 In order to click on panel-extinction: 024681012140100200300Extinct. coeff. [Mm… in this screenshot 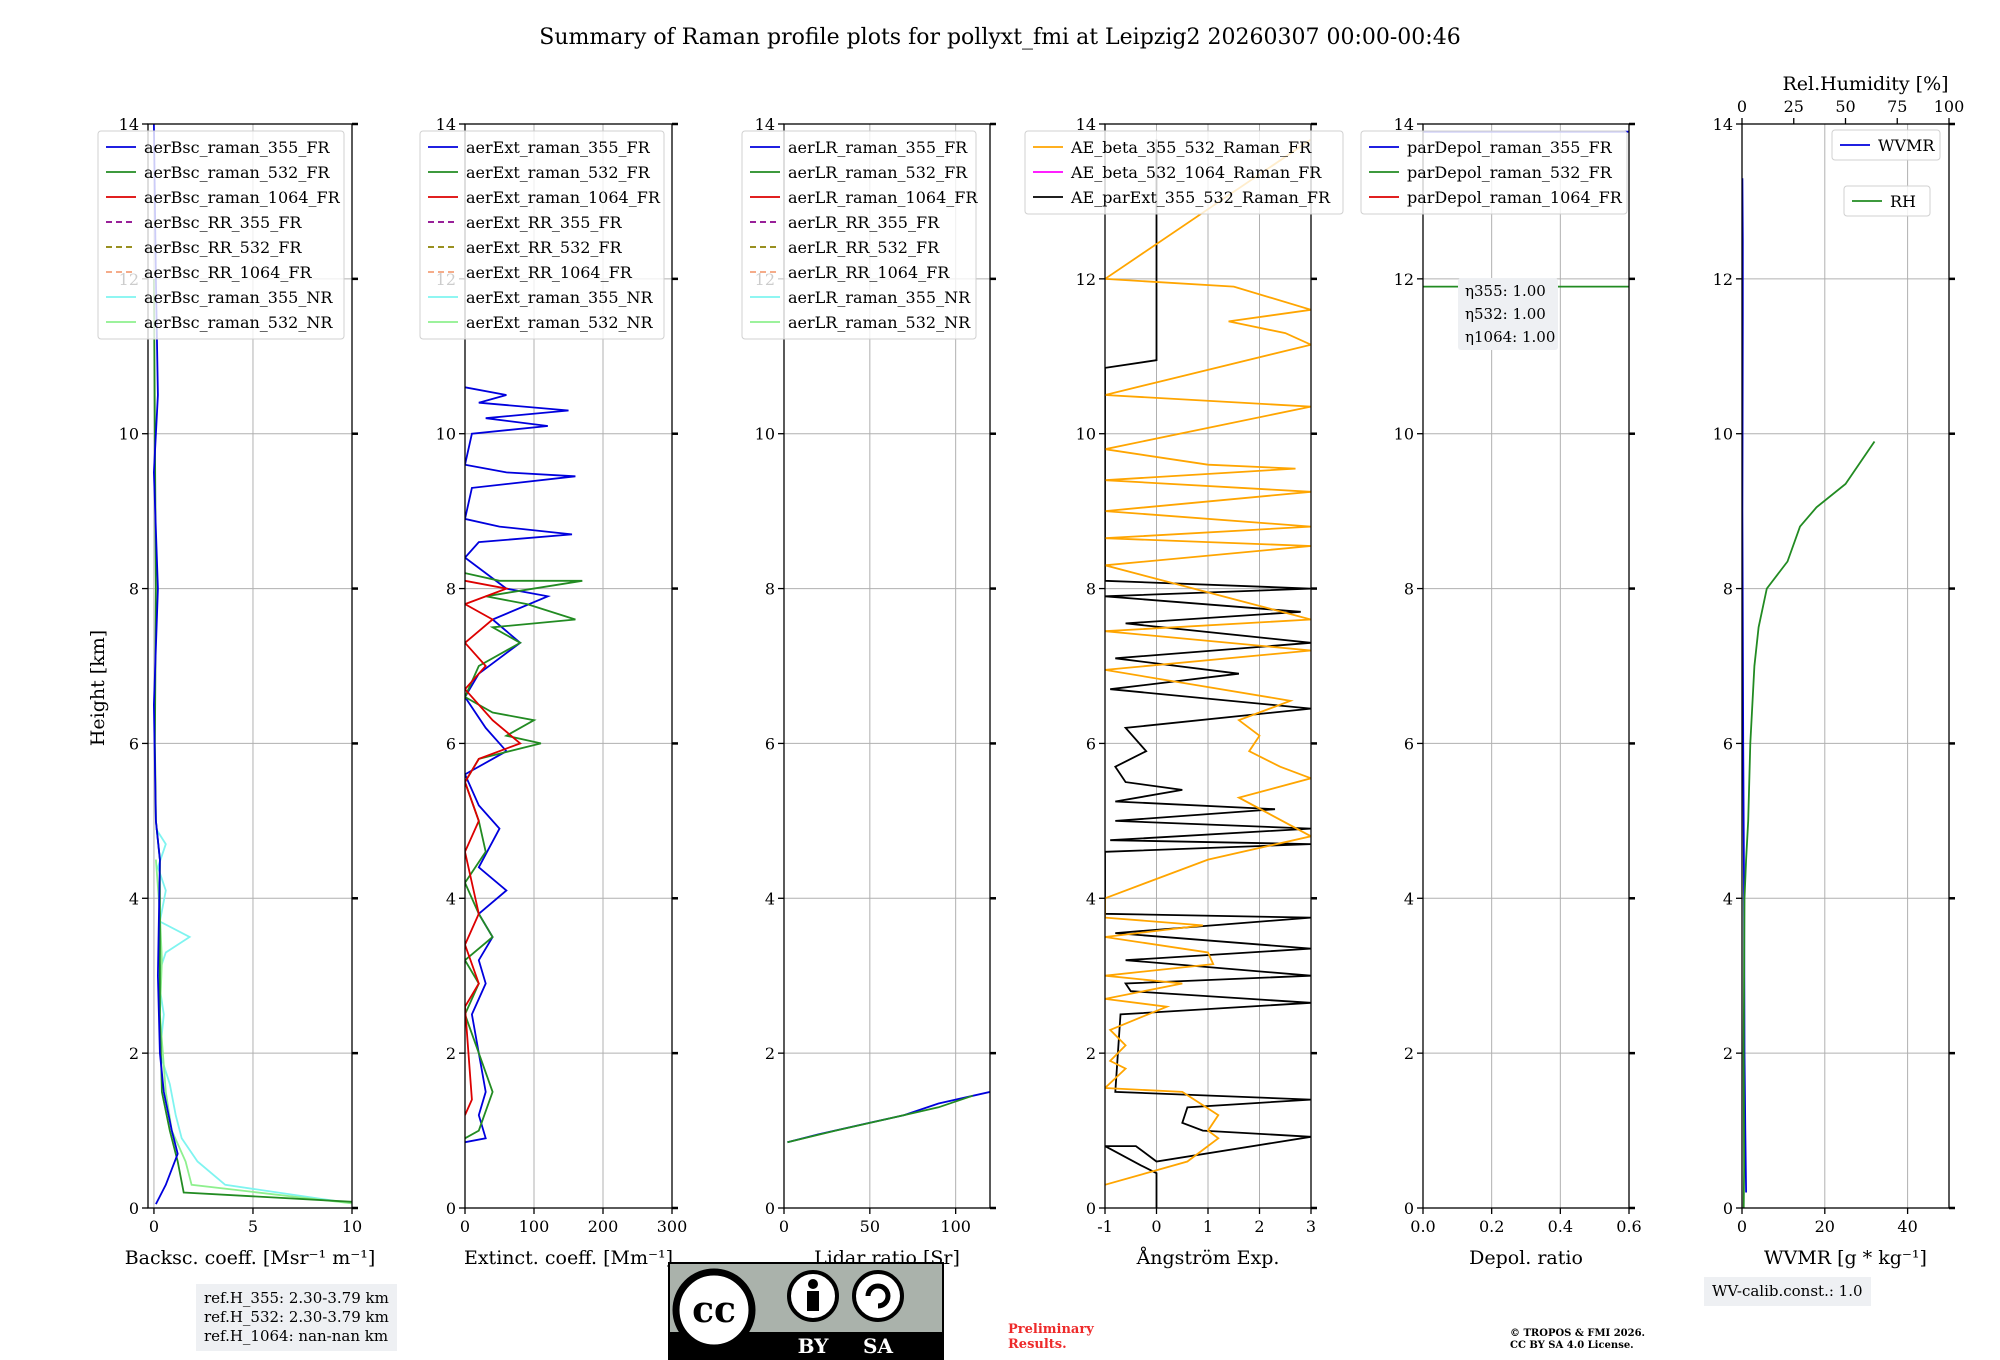, I will do `click(553, 692)`.